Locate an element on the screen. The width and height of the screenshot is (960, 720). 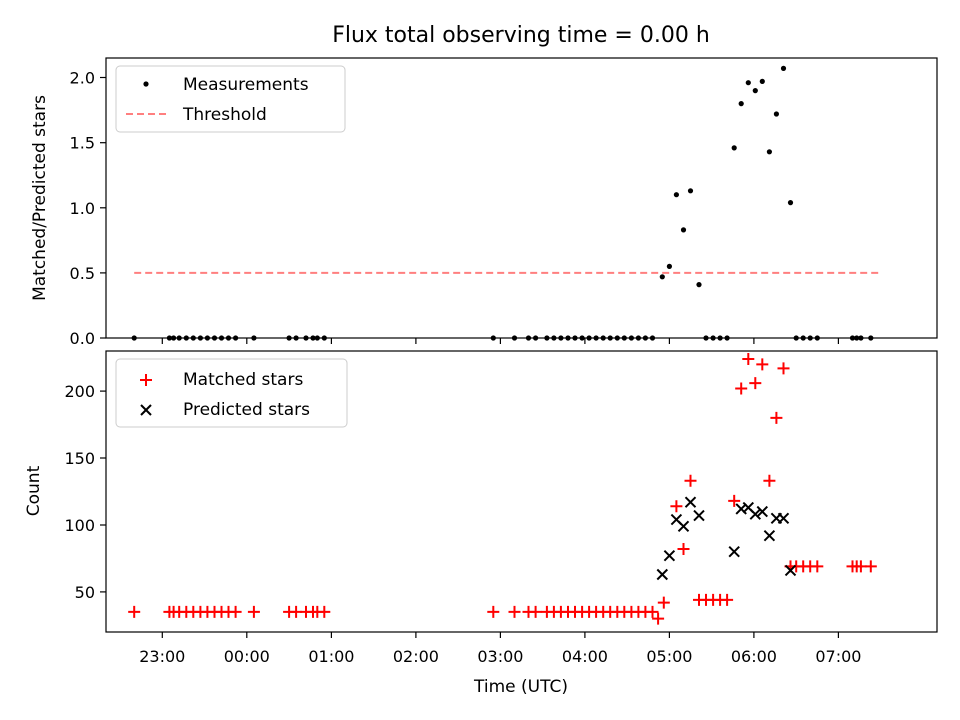
top-y-axis-label: Matched/Predicted stars is located at coordinates (40, 198).